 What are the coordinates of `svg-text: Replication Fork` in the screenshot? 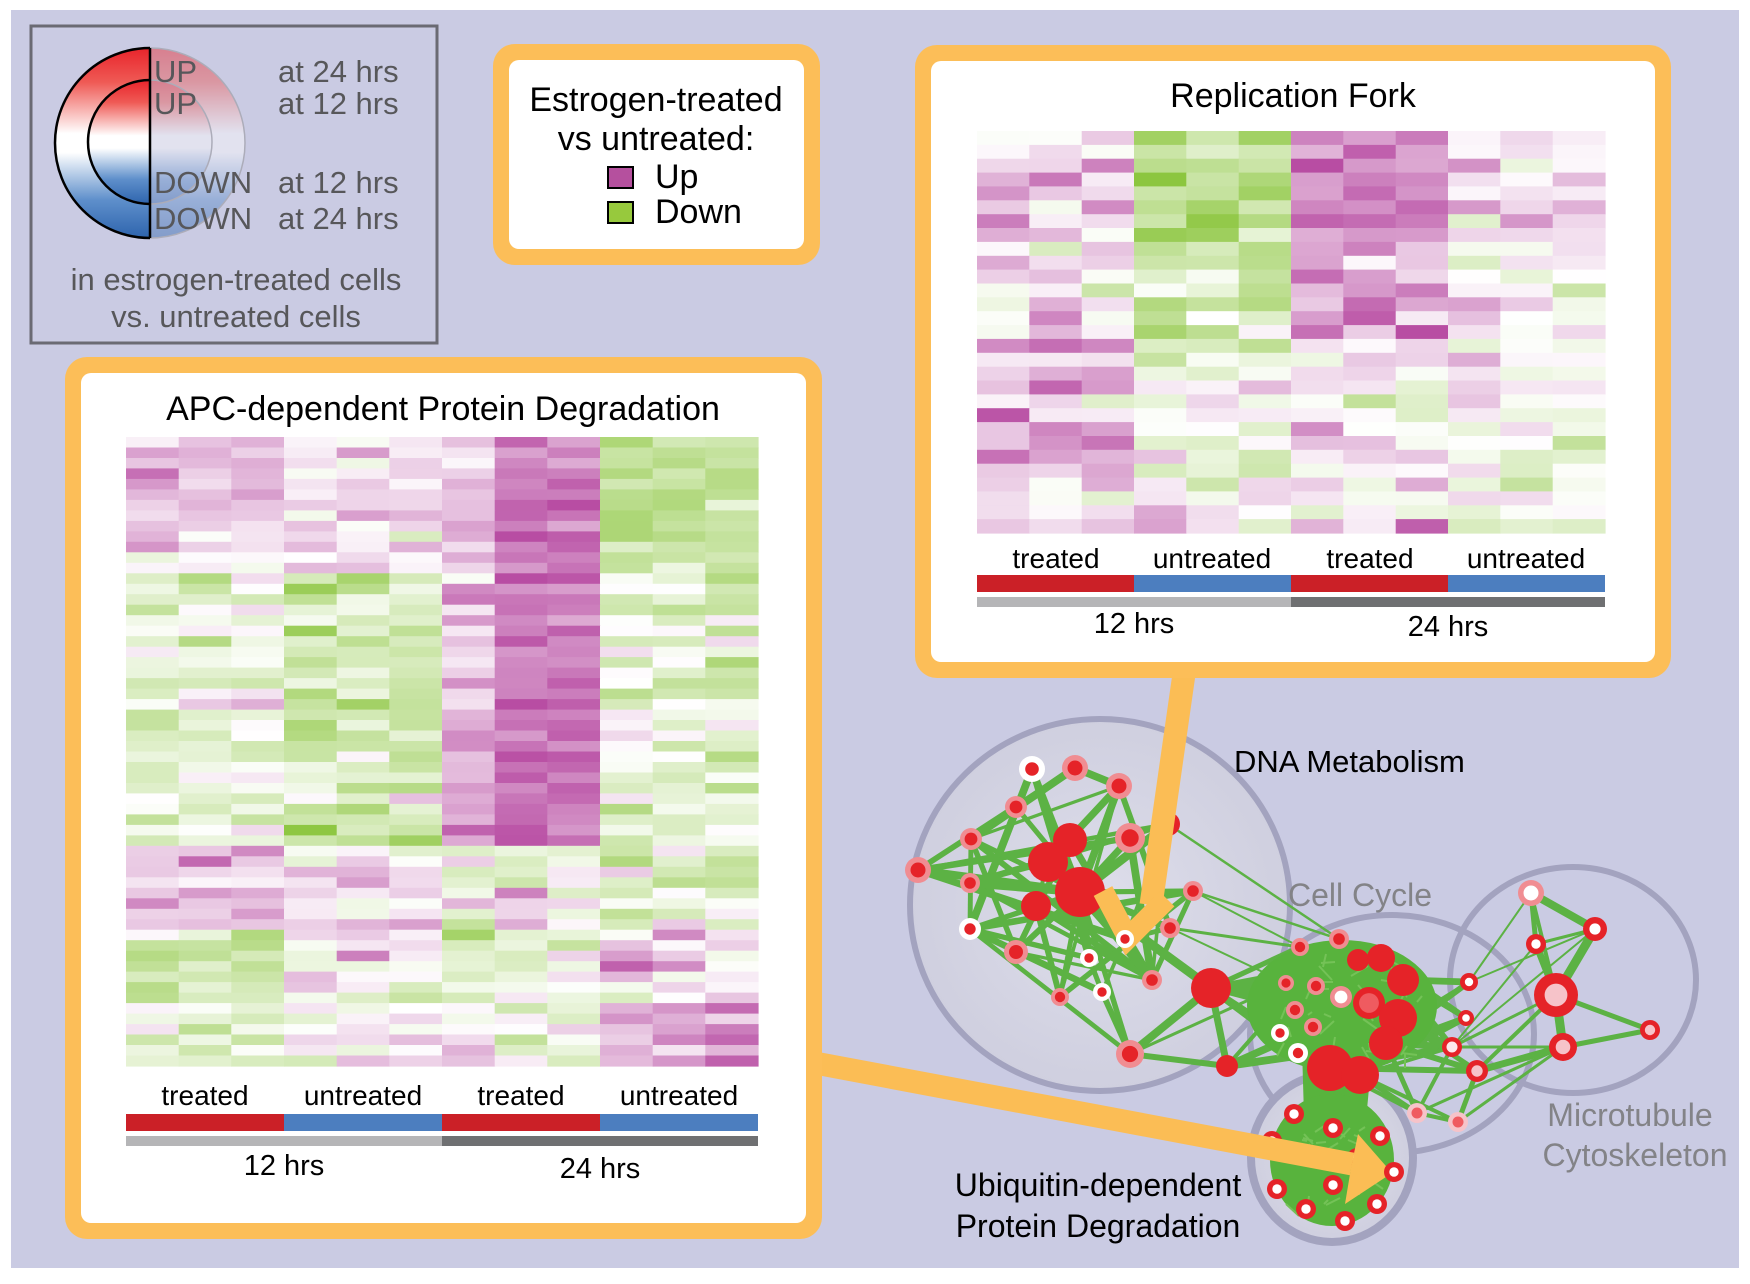 It's located at (1293, 96).